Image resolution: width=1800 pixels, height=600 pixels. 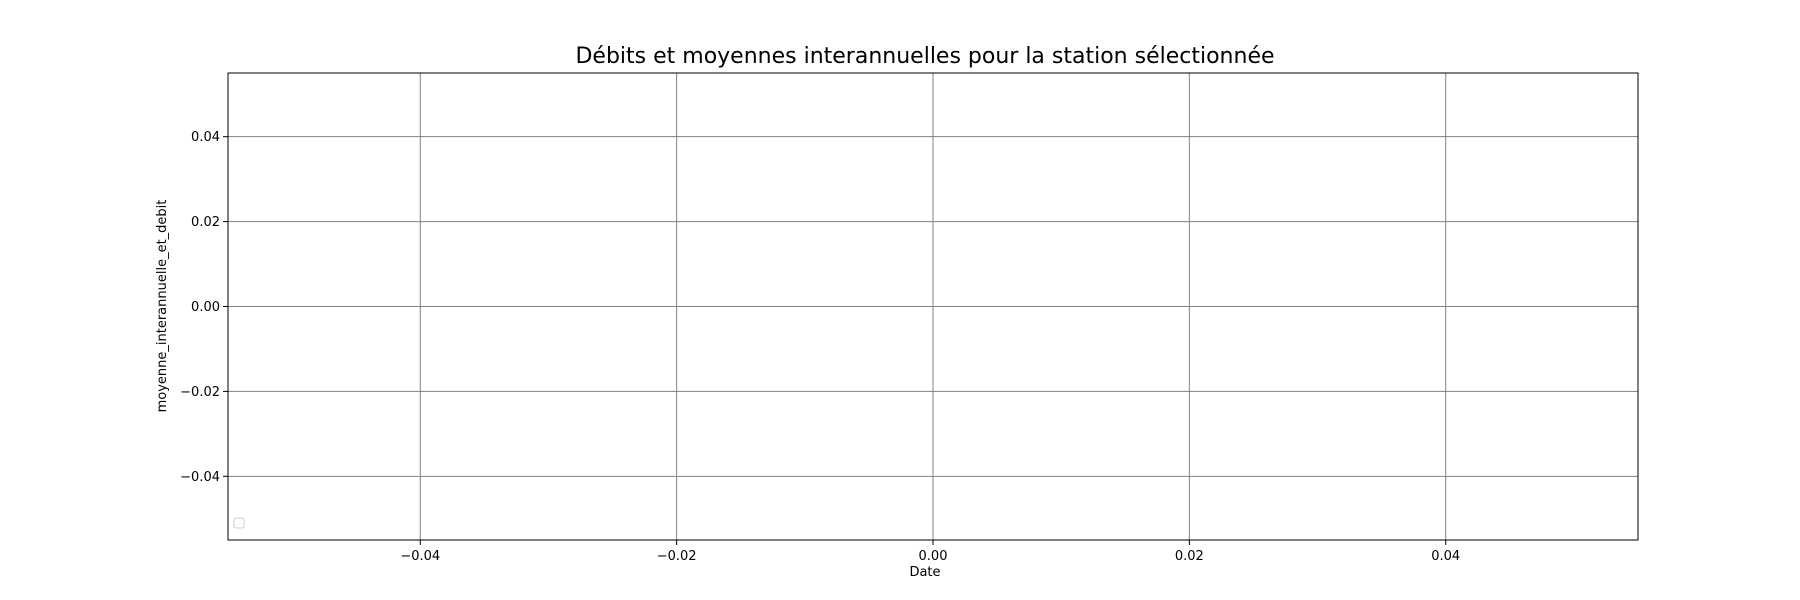 I want to click on x-tick-label: −0.04, so click(x=420, y=556).